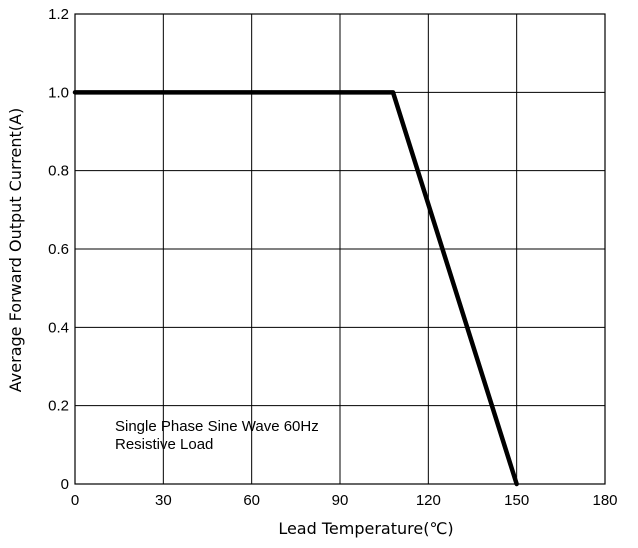 This screenshot has width=638, height=548. I want to click on x-tick-label: 150, so click(516, 500).